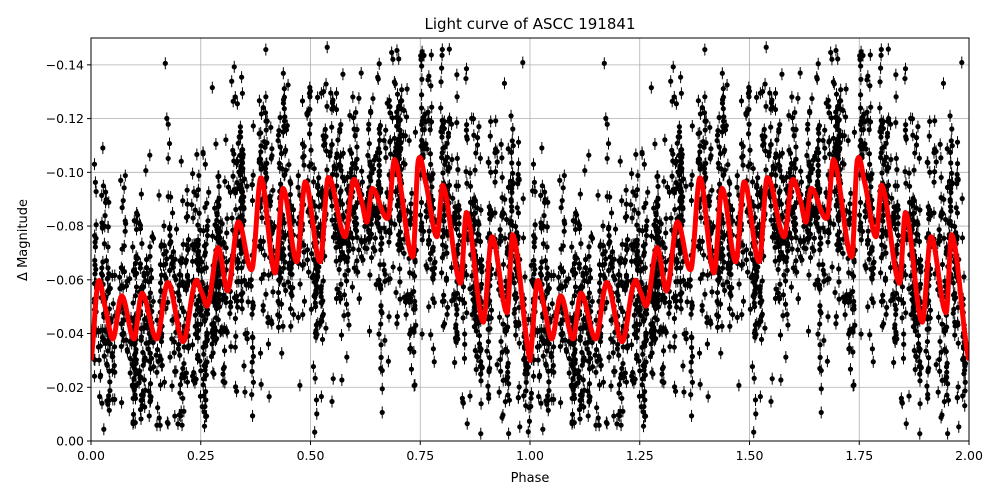  Describe the element at coordinates (640, 455) in the screenshot. I see `x-tick-label: 1.25` at that location.